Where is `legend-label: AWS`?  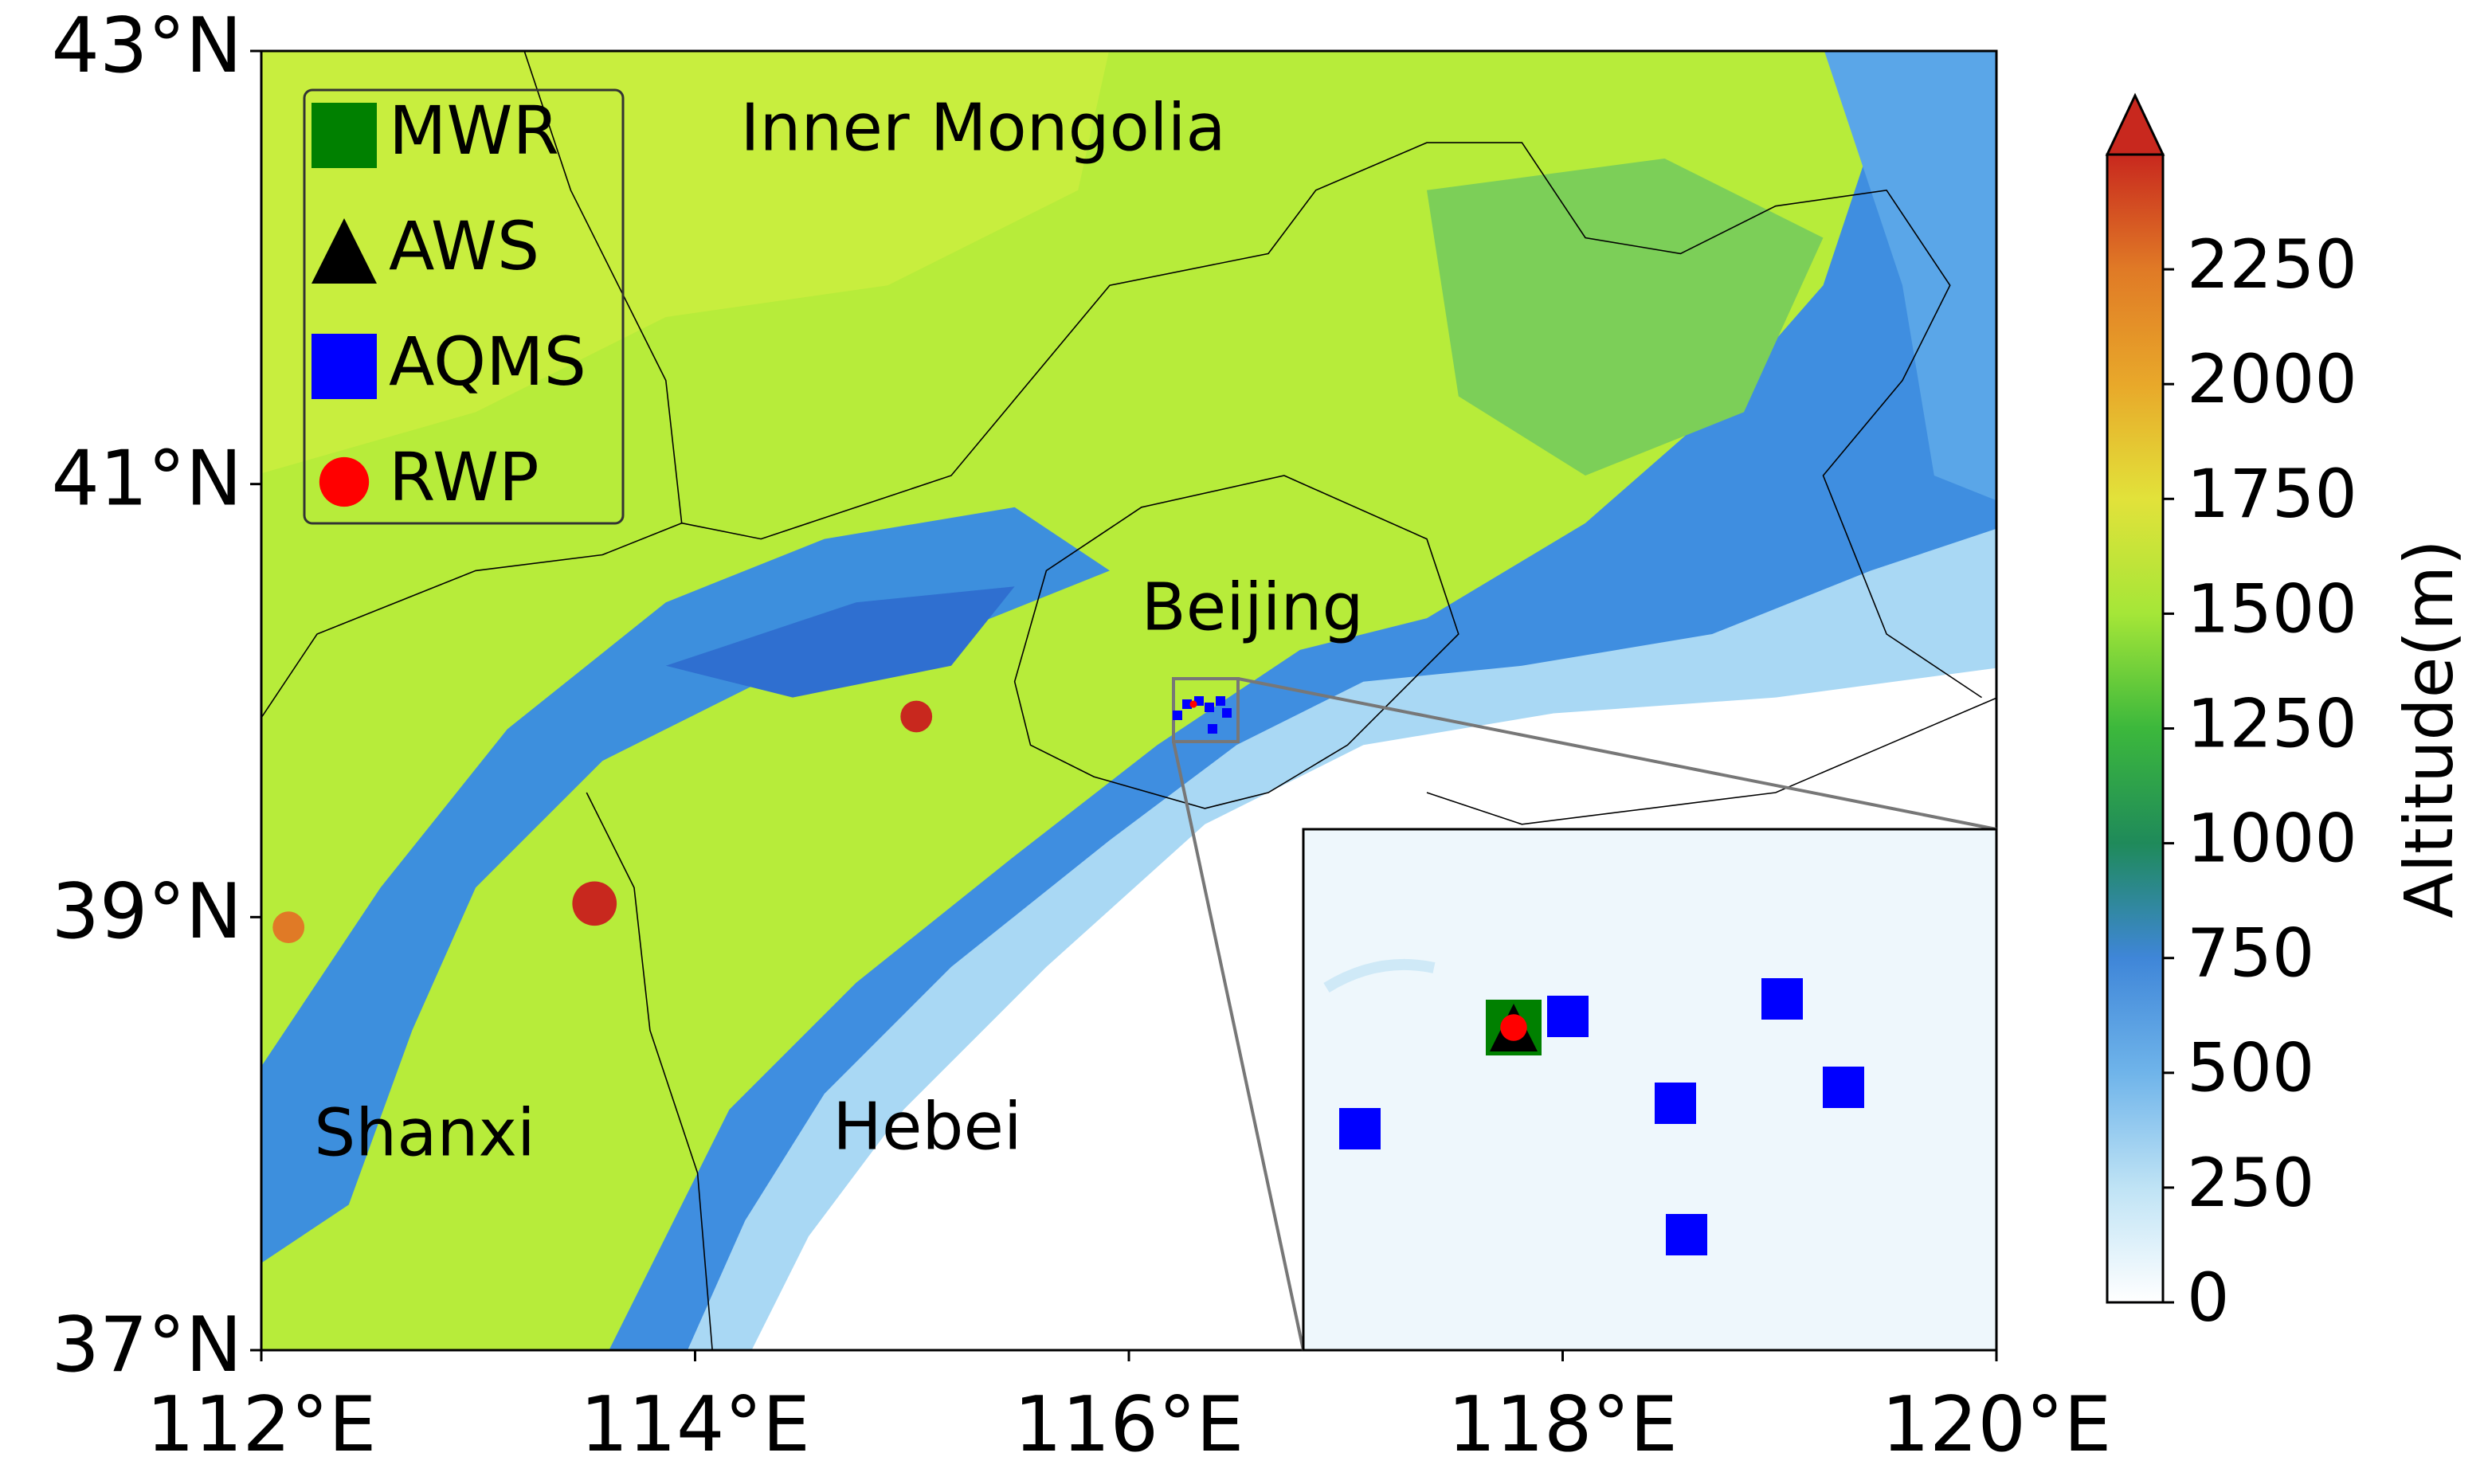
legend-label: AWS is located at coordinates (464, 246).